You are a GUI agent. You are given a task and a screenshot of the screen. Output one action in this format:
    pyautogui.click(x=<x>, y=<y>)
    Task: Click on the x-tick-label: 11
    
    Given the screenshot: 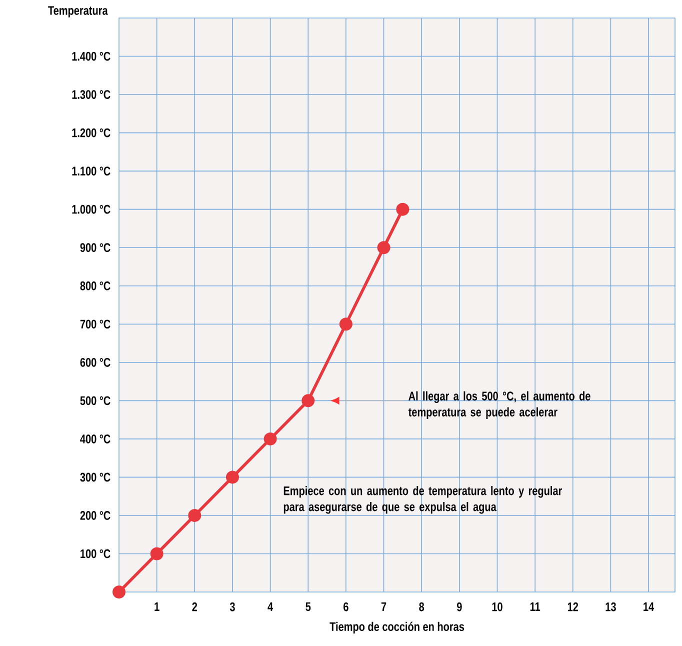 What is the action you would take?
    pyautogui.click(x=535, y=606)
    